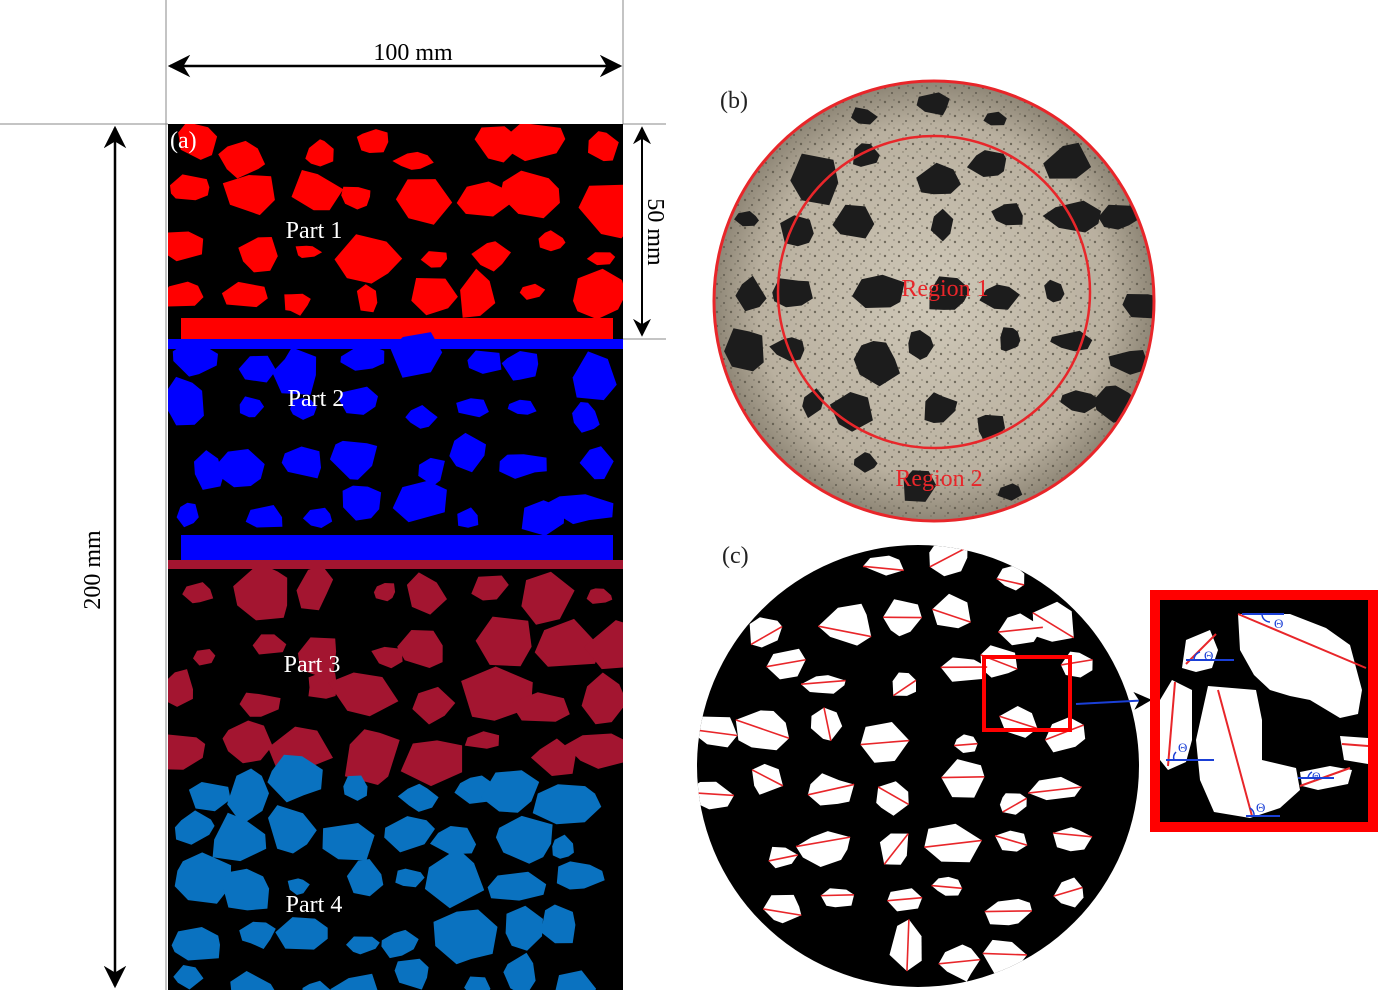 The height and width of the screenshot is (992, 1382). Describe the element at coordinates (314, 231) in the screenshot. I see `part-1-label: Part 1` at that location.